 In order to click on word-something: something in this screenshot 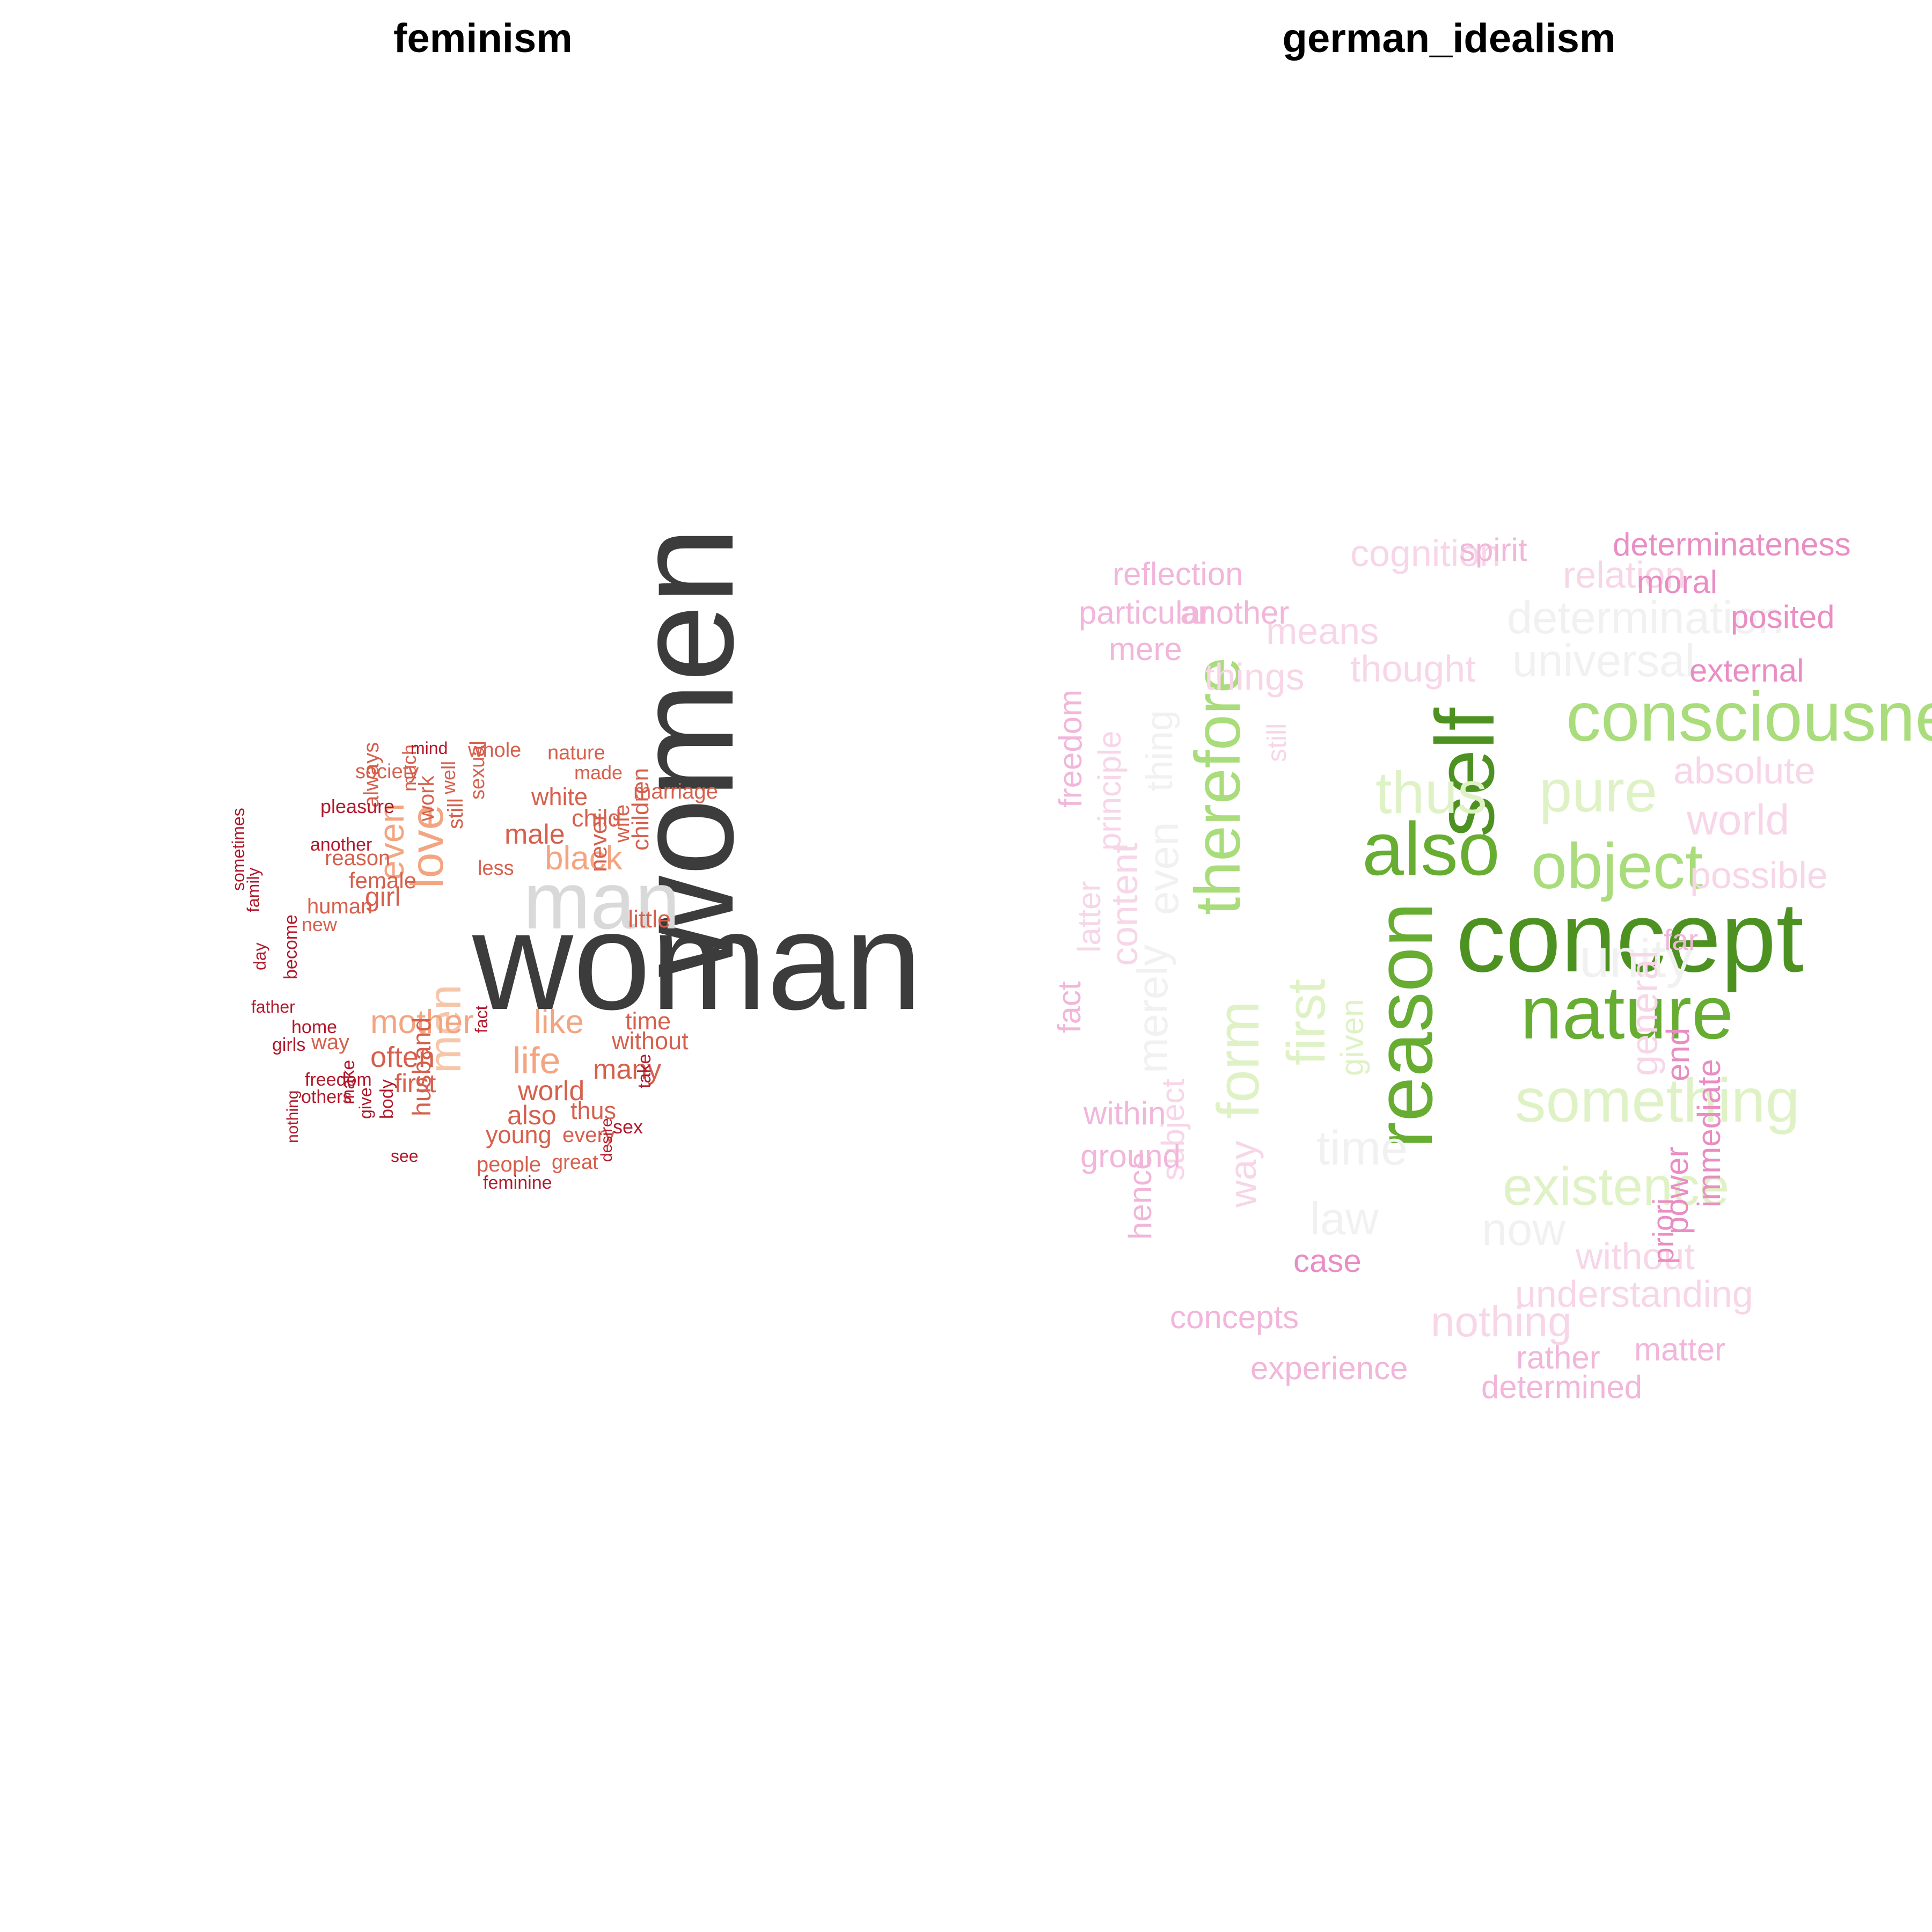, I will do `click(1657, 1100)`.